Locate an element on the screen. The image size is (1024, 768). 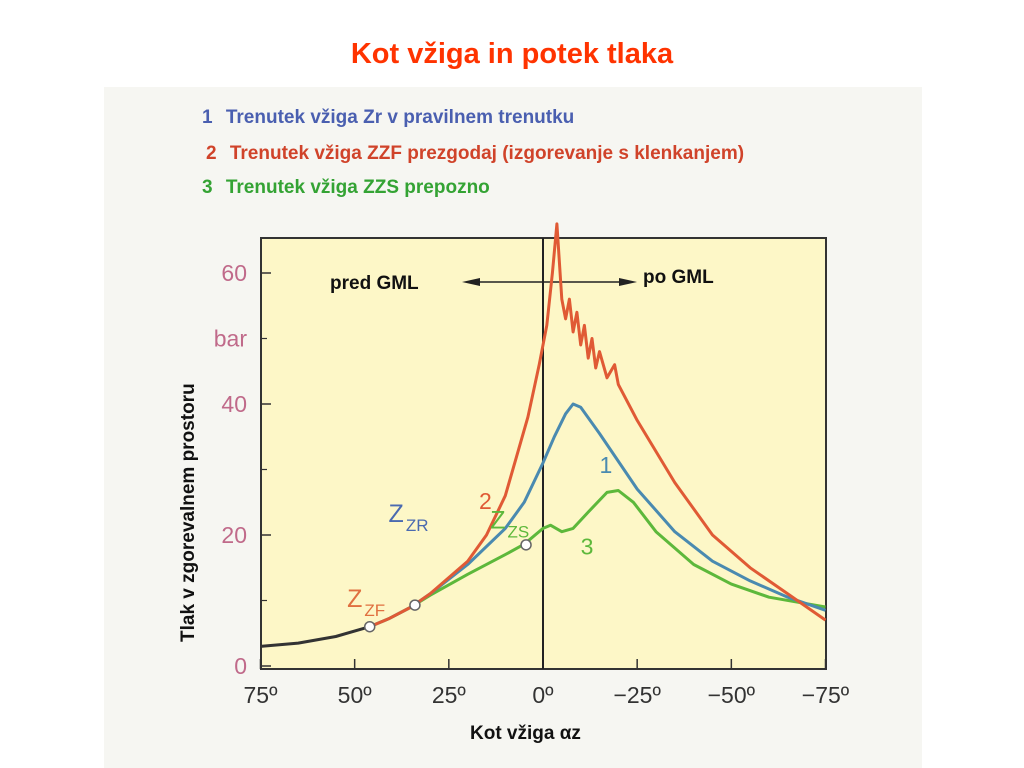
x-tick-label: 25º is located at coordinates (449, 695).